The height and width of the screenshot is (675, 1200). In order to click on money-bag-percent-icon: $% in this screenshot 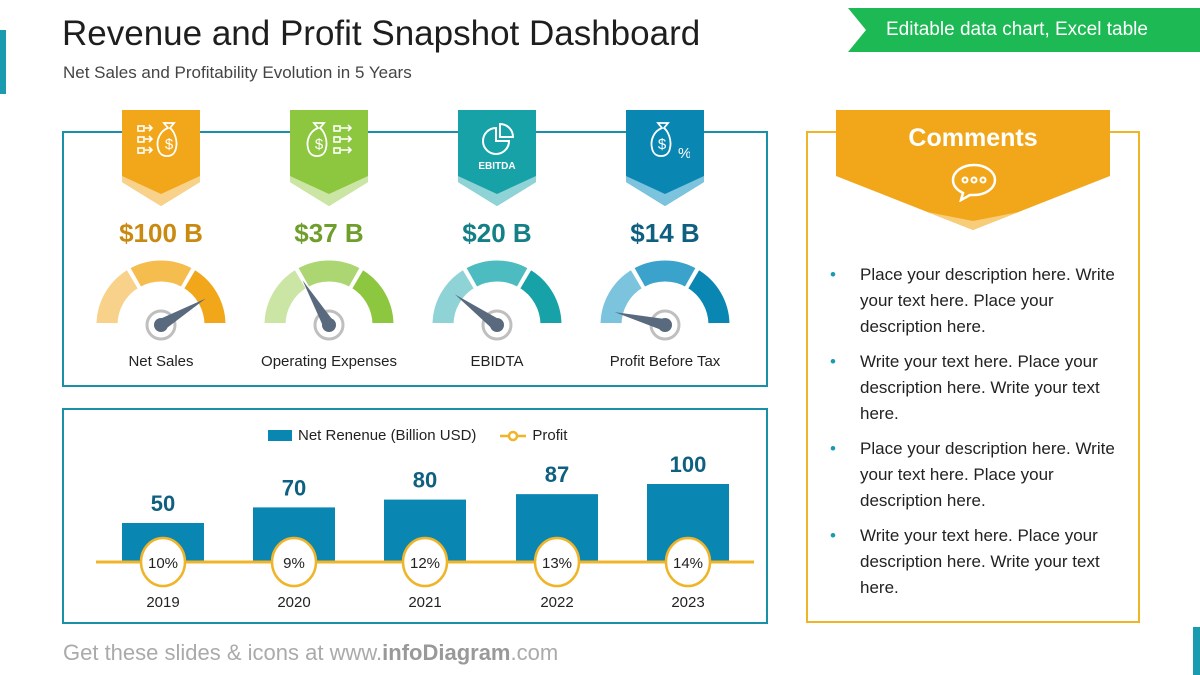, I will do `click(670, 142)`.